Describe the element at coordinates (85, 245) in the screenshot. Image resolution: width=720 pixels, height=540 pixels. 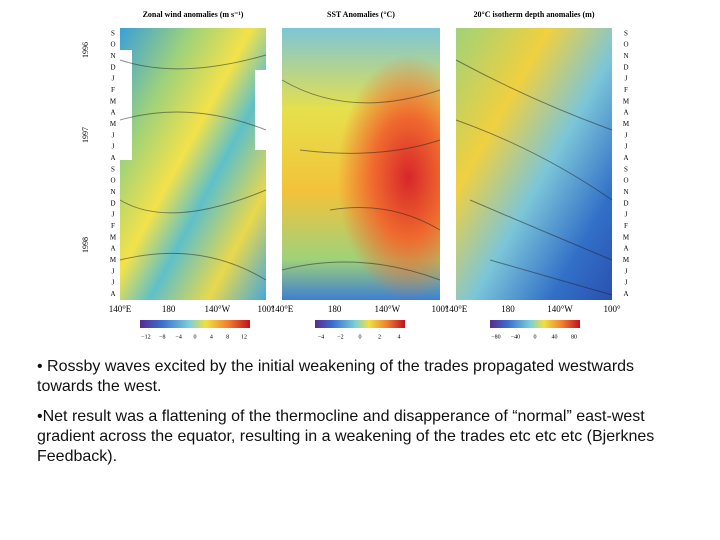
I see `year-label: 1998` at that location.